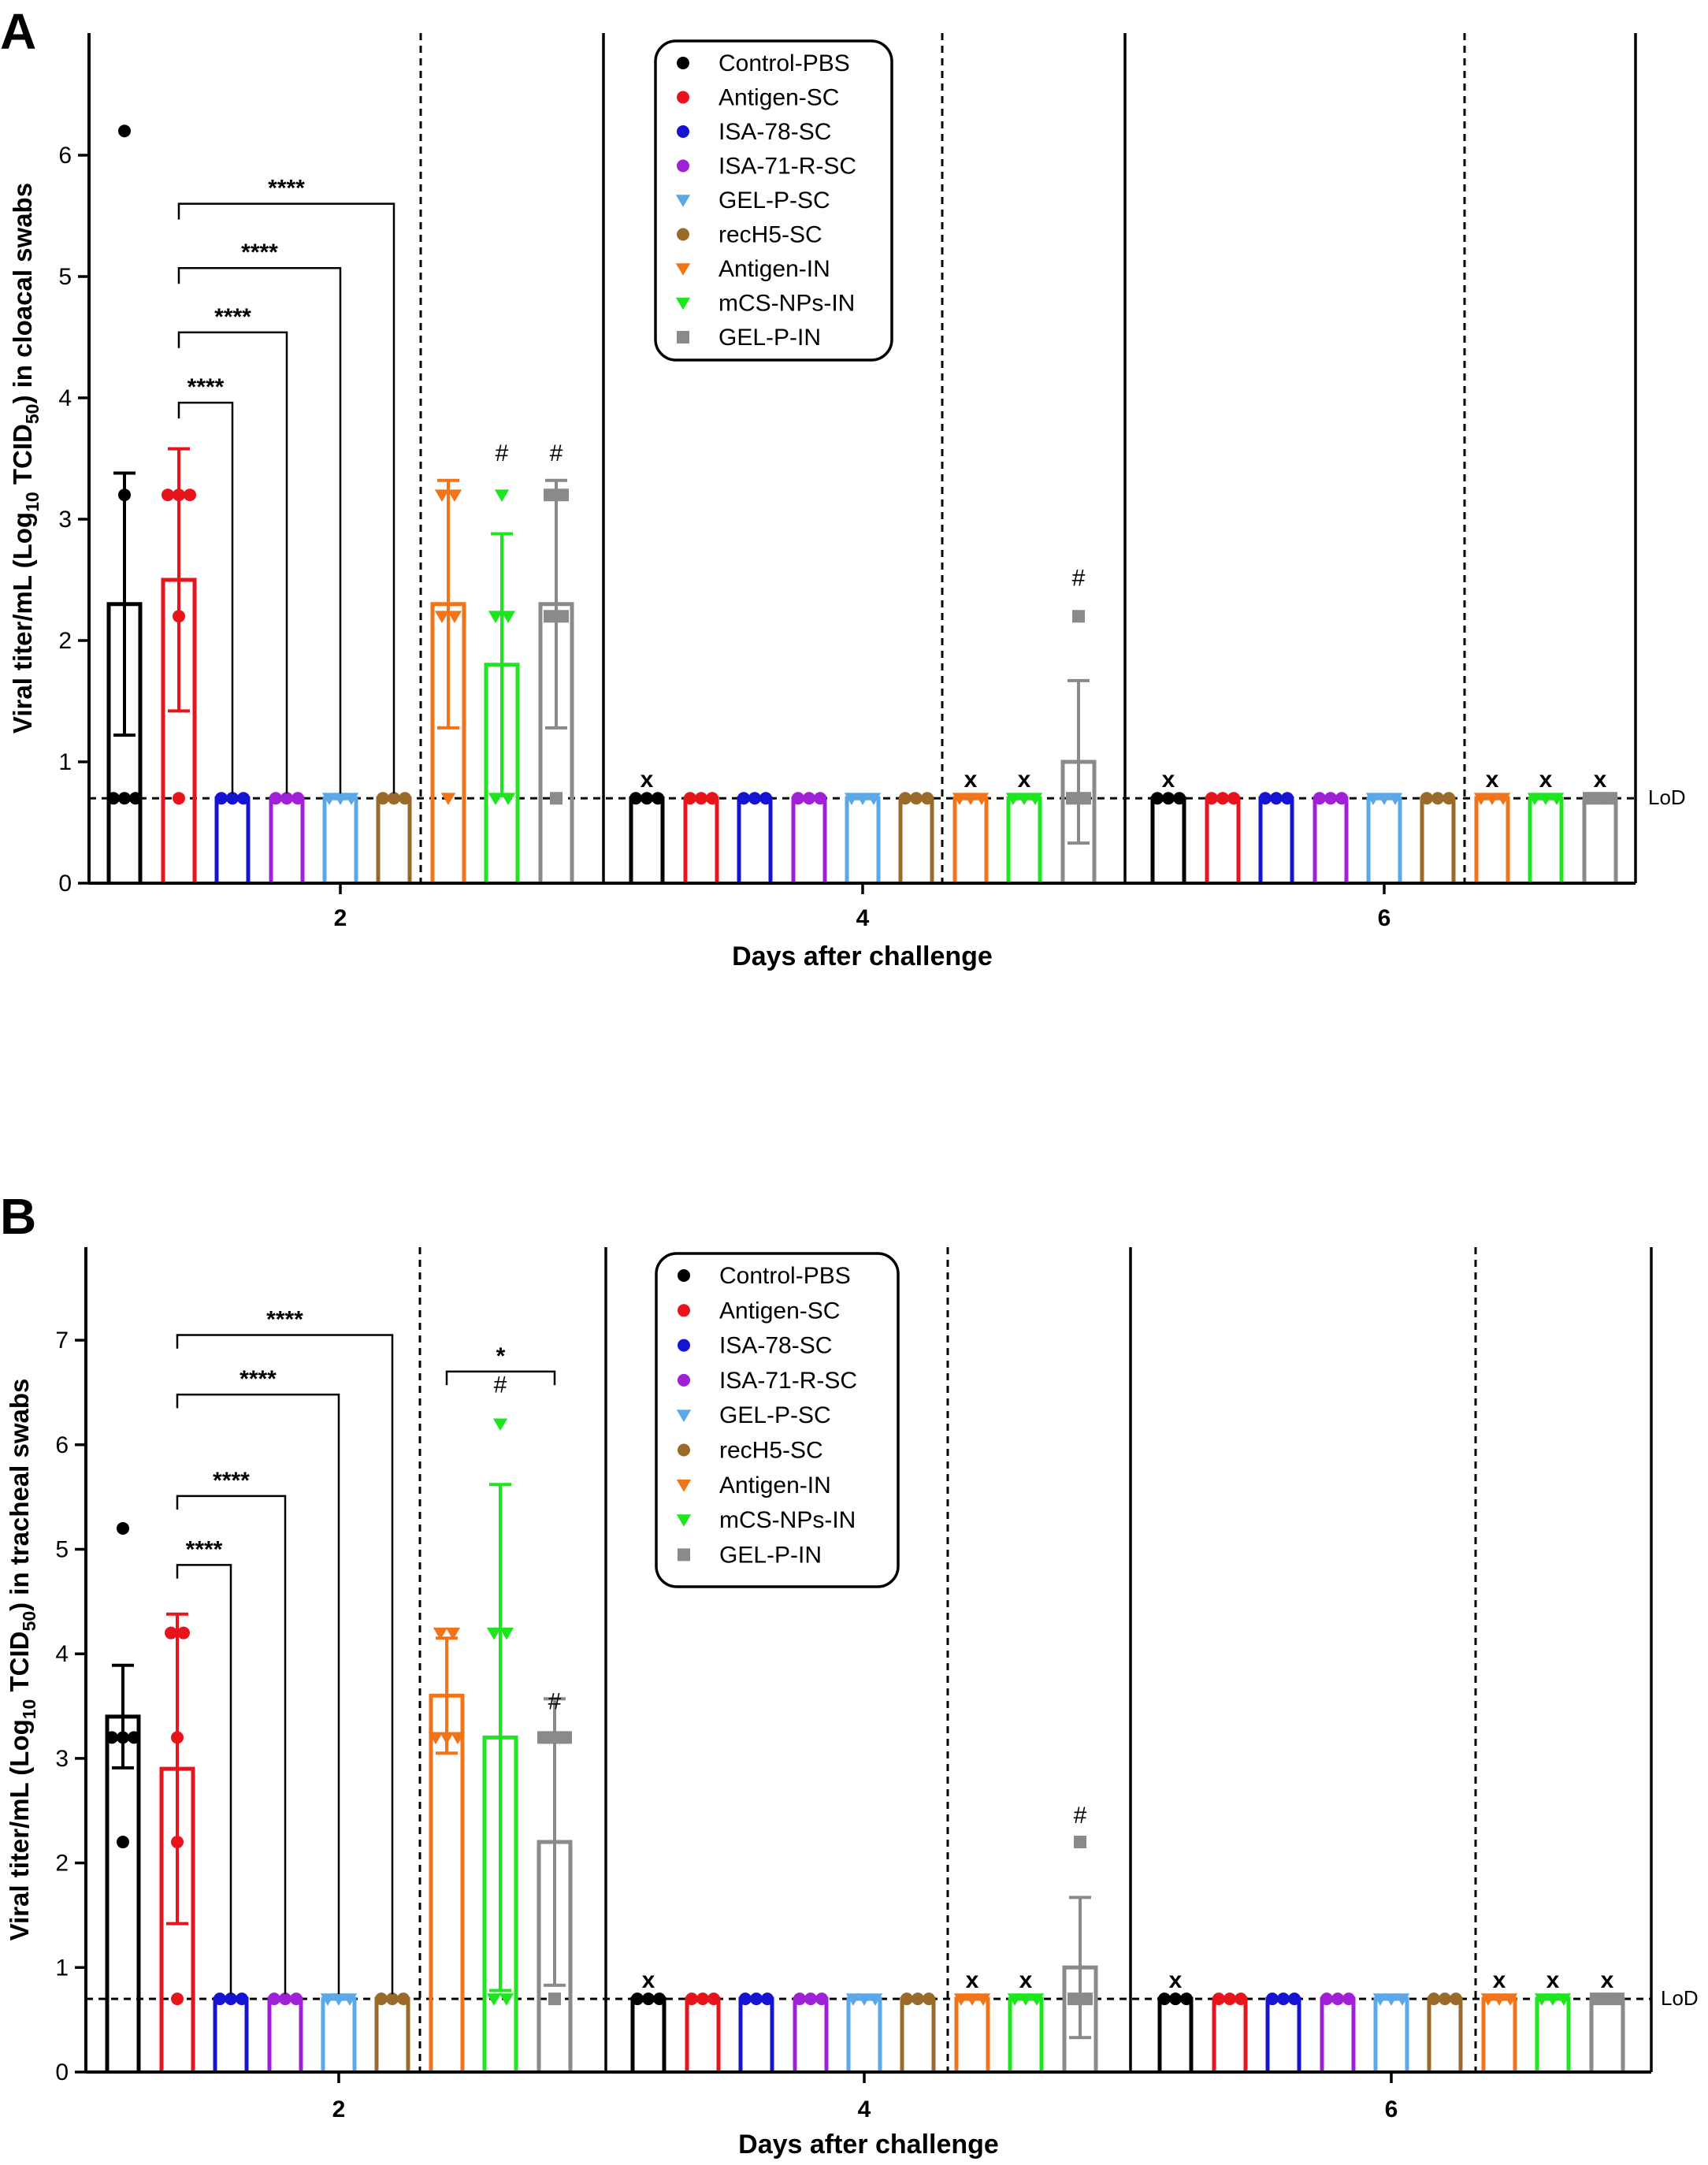  Describe the element at coordinates (19, 1665) in the screenshot. I see `y-axis-label-part: TCID` at that location.